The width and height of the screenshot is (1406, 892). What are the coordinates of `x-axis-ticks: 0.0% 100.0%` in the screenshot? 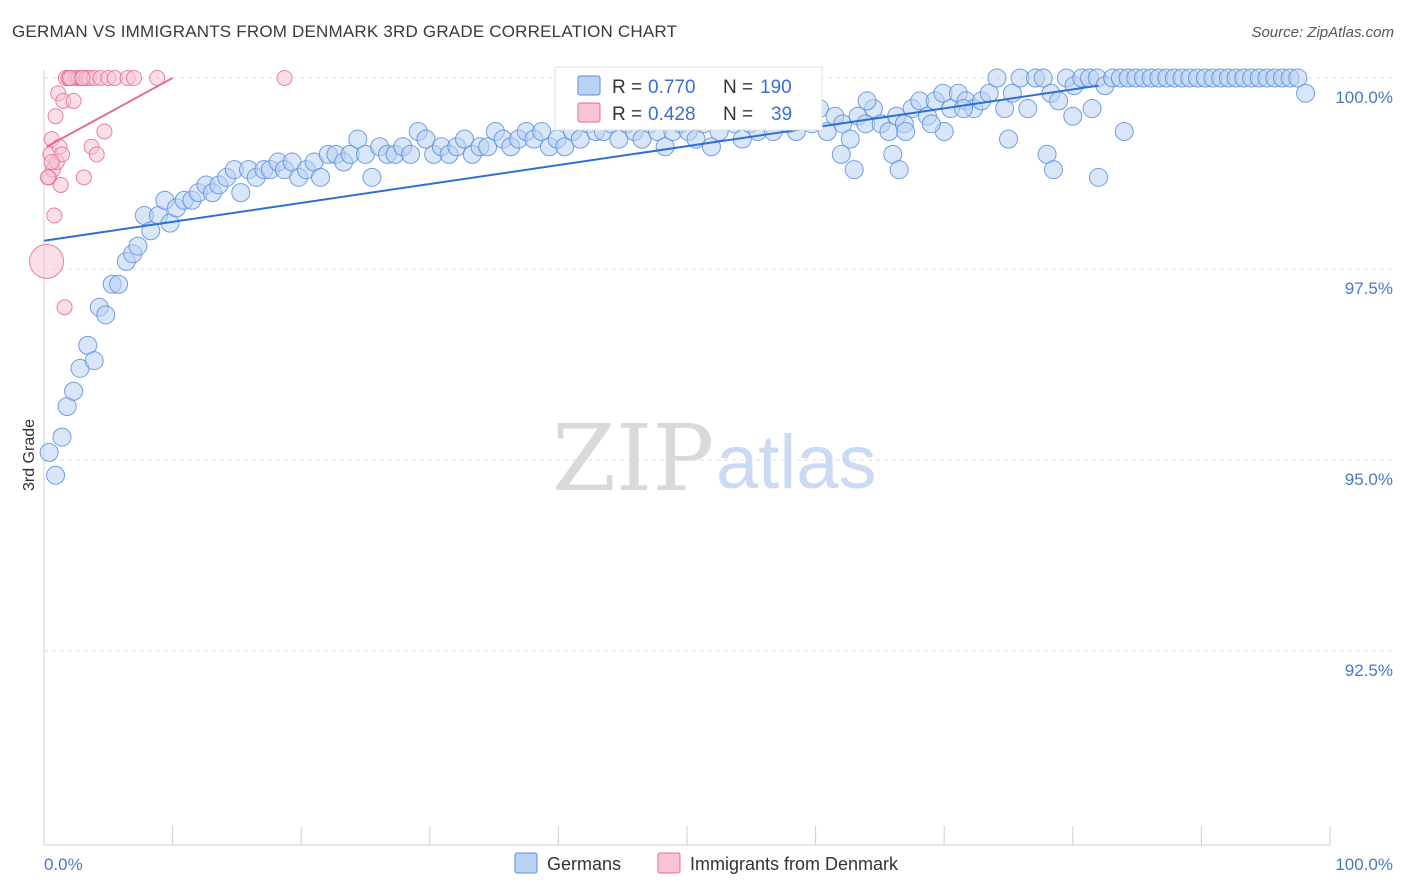 It's located at (718, 864).